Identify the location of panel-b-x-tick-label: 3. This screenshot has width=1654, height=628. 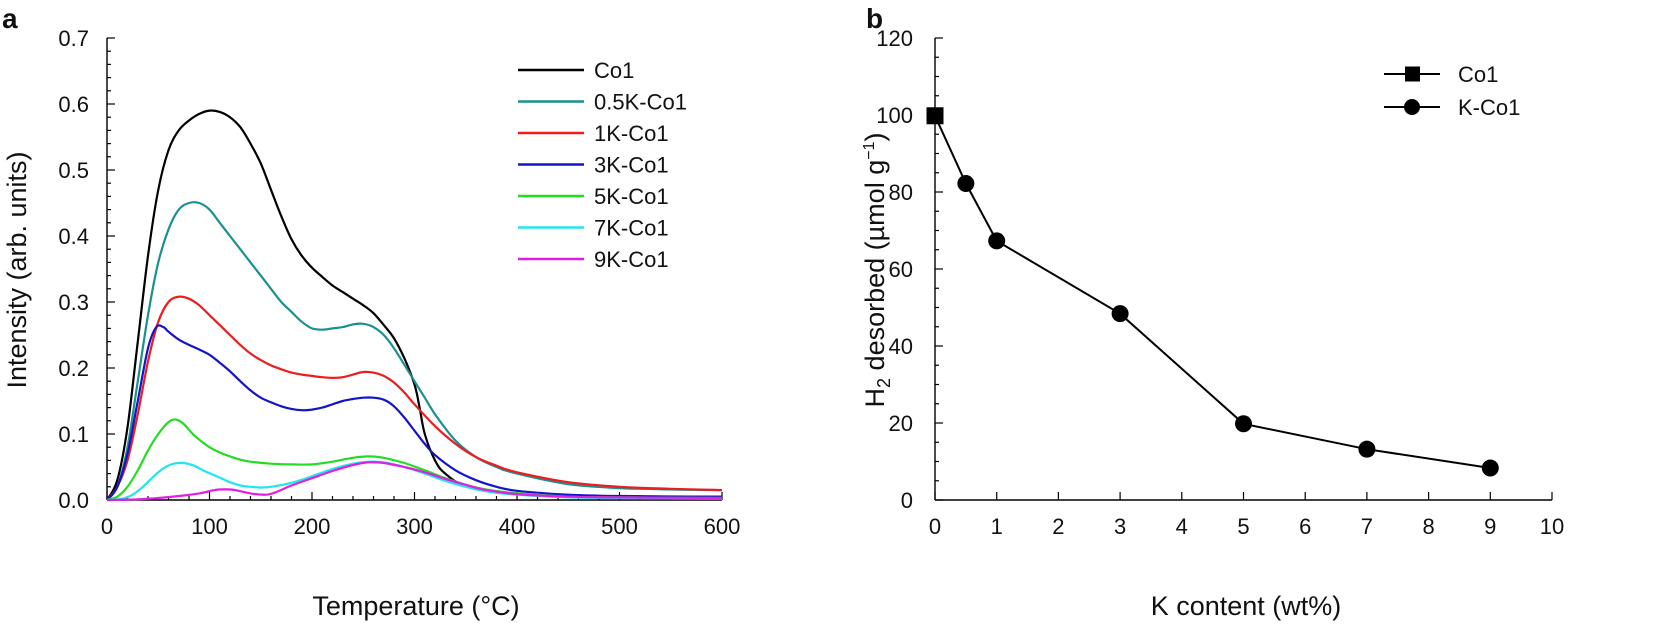
(1120, 526).